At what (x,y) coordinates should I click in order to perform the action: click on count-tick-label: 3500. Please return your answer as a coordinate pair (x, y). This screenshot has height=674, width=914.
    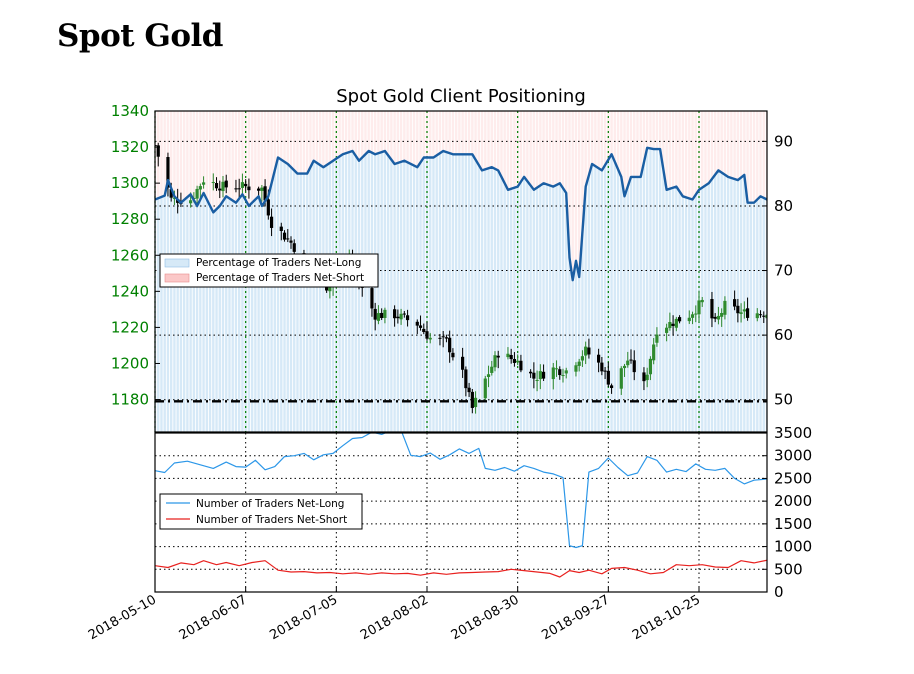
    Looking at the image, I should click on (793, 433).